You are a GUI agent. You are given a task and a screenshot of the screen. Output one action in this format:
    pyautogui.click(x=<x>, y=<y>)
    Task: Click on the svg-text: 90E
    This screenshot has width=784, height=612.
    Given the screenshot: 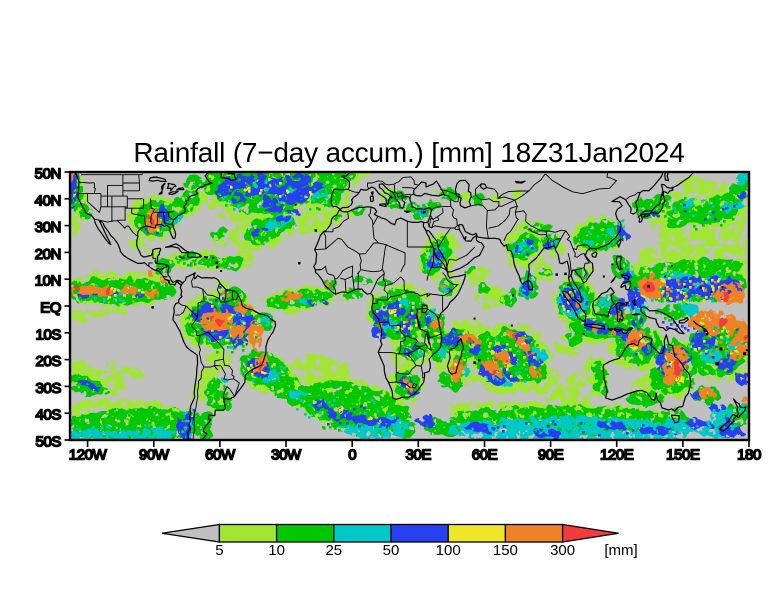 What is the action you would take?
    pyautogui.click(x=551, y=455)
    